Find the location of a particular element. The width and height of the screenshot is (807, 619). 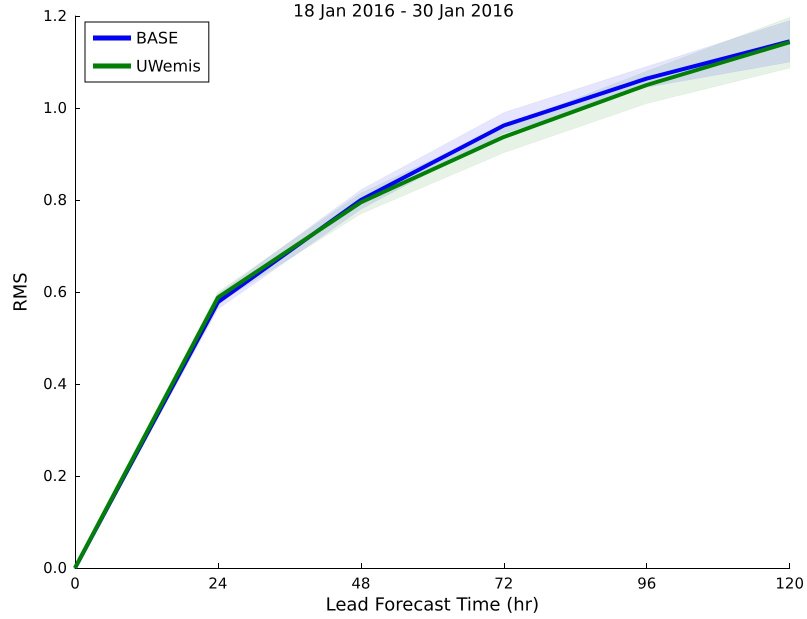

x-tick-label: 0 is located at coordinates (75, 583).